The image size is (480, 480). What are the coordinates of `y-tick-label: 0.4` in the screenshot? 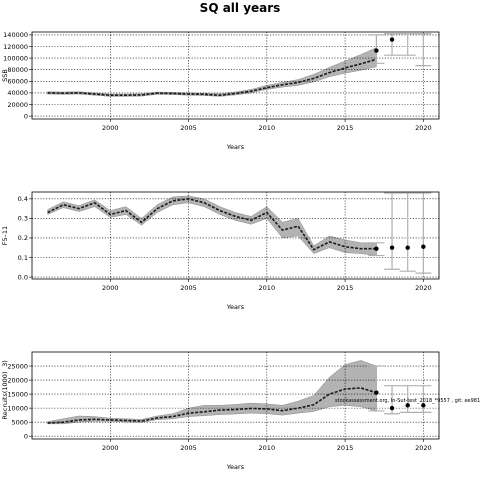 It's located at (23, 199).